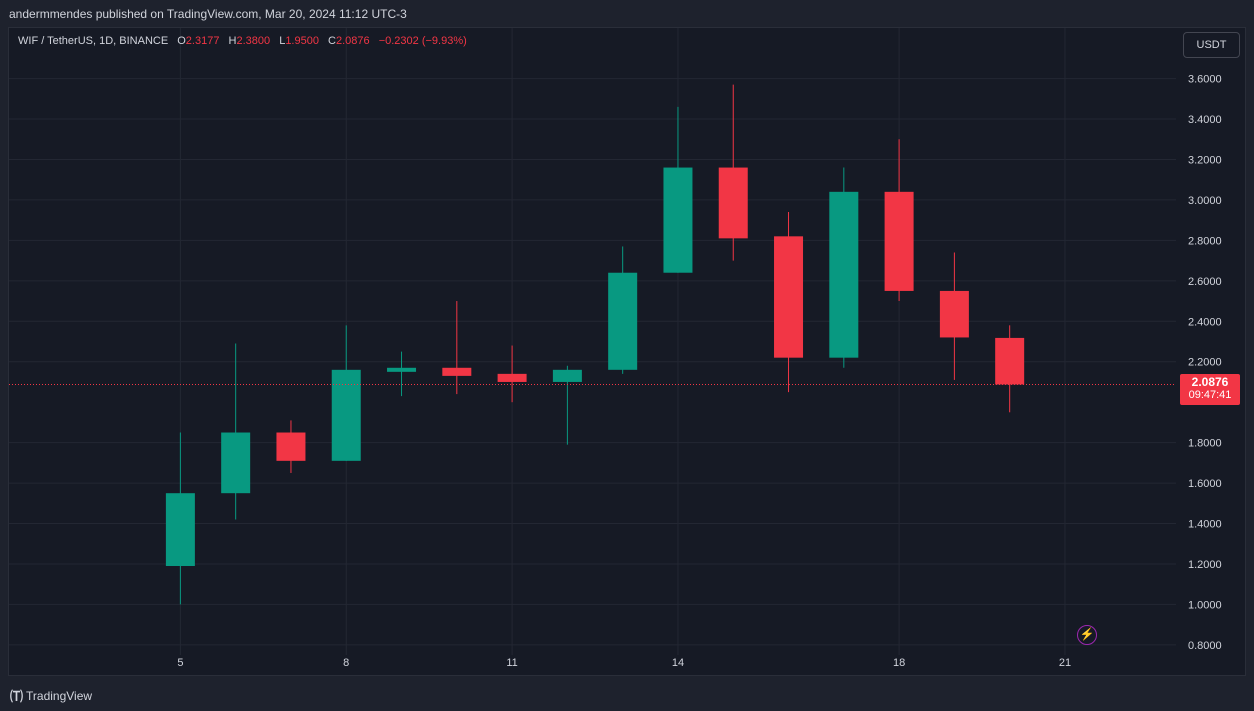  What do you see at coordinates (253, 41) in the screenshot?
I see `high-value: 2.3800` at bounding box center [253, 41].